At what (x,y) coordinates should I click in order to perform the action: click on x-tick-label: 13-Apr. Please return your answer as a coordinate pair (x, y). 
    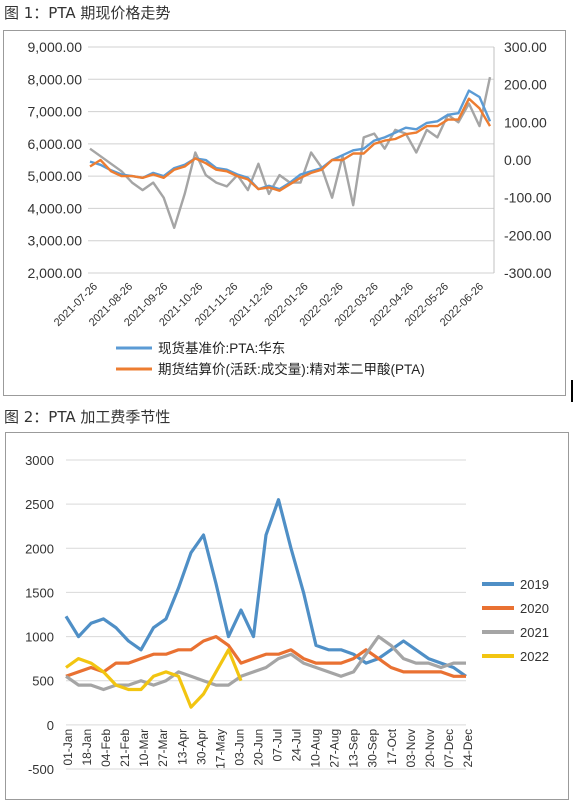
    Looking at the image, I should click on (182, 747).